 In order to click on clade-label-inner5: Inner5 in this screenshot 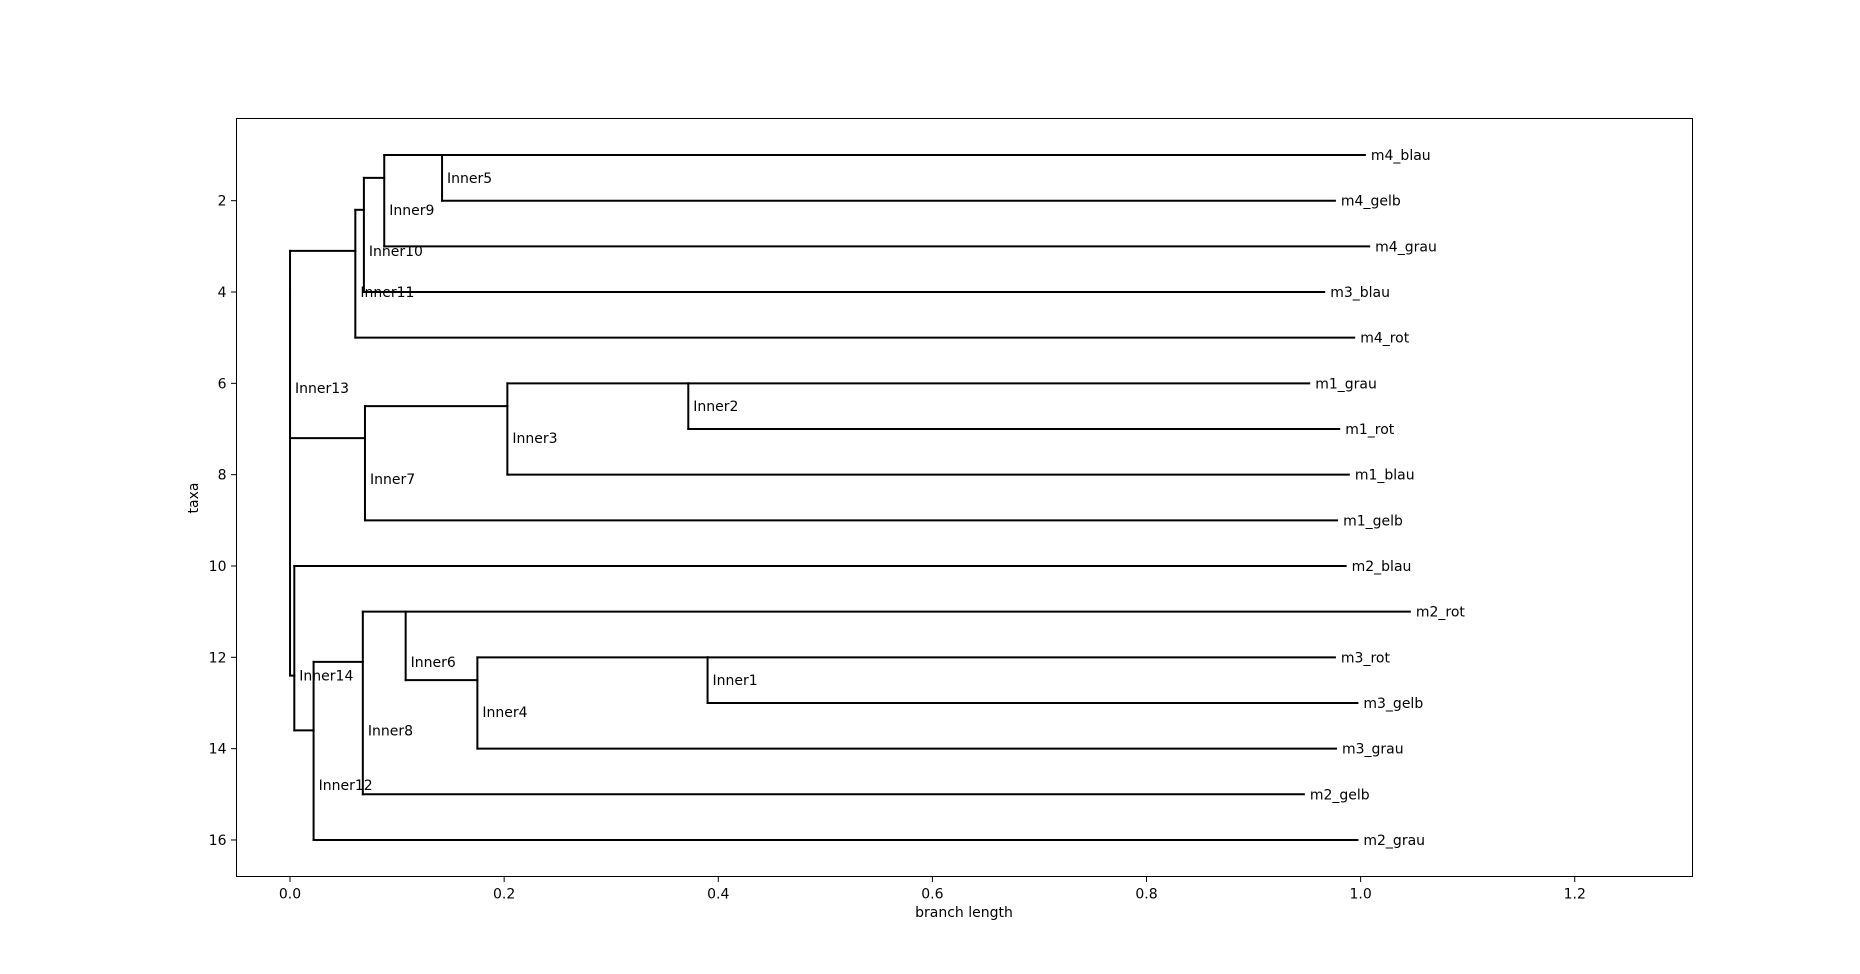, I will do `click(469, 179)`.